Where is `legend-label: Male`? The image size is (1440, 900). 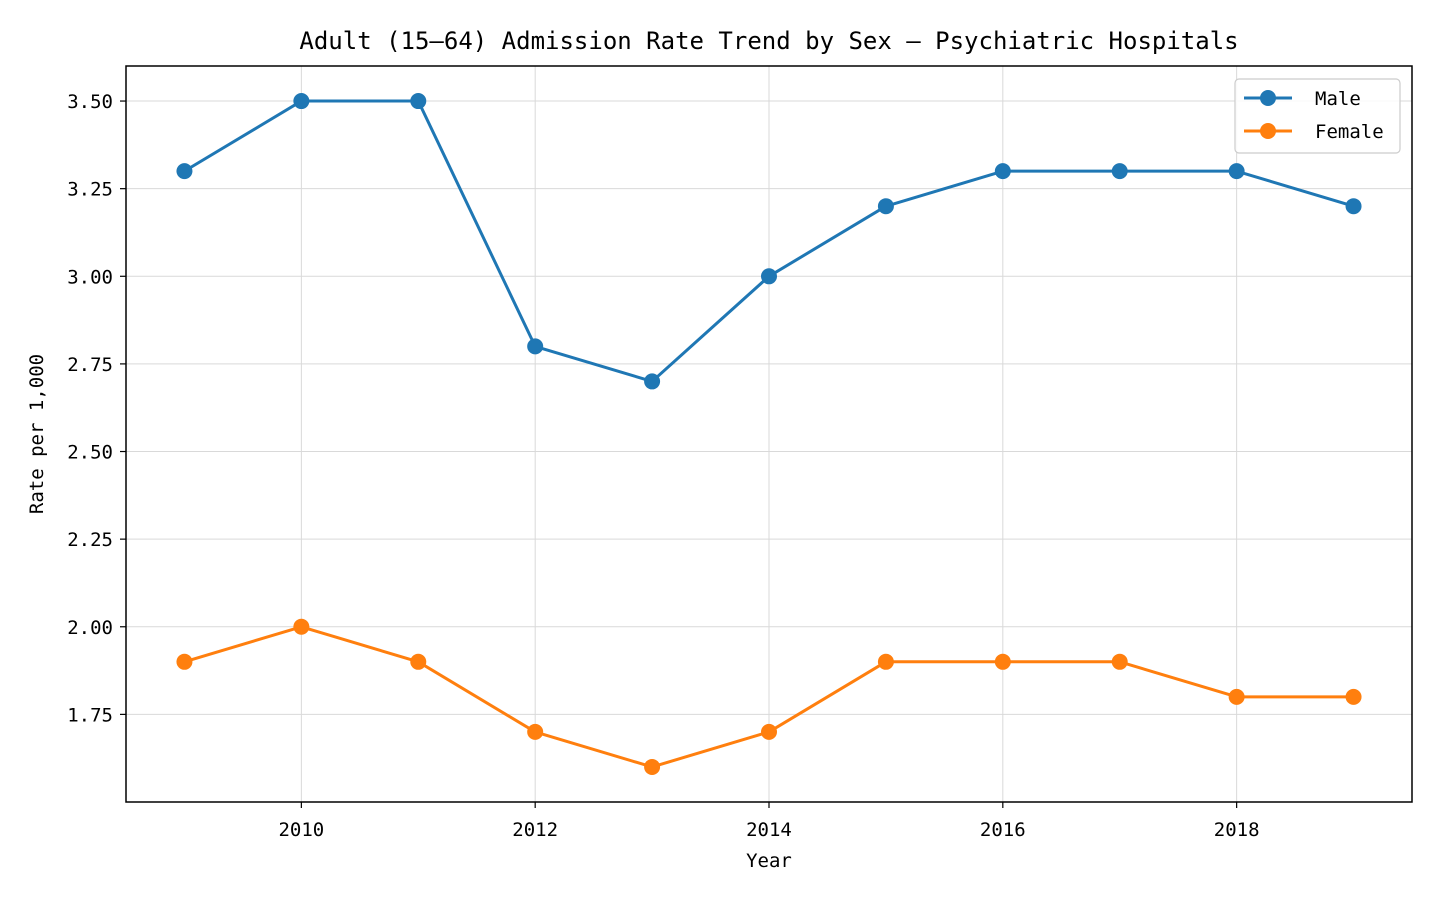
legend-label: Male is located at coordinates (1338, 99).